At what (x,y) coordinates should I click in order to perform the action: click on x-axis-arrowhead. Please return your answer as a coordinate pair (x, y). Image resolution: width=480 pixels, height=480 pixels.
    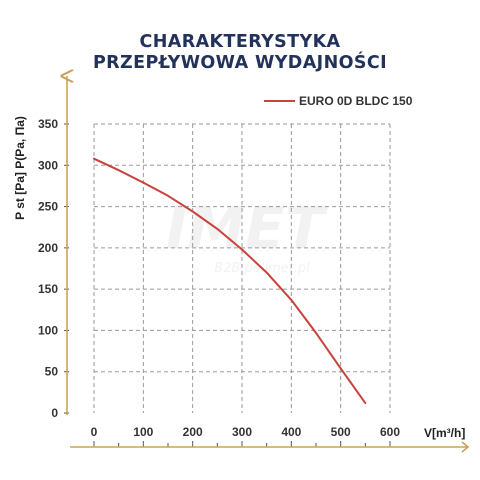
    Looking at the image, I should click on (465, 447).